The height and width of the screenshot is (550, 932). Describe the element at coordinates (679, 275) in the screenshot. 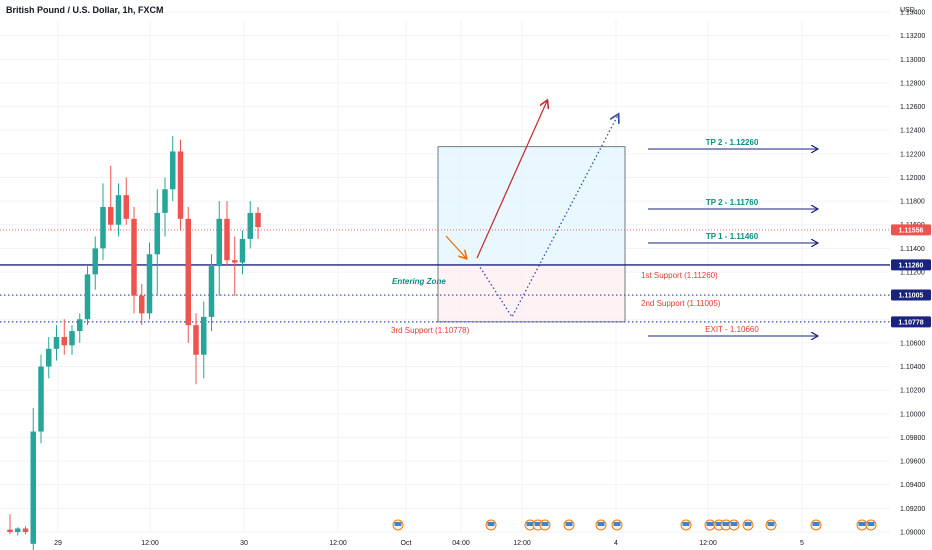

I see `support-1-label: 1st Support (1.11260)` at that location.